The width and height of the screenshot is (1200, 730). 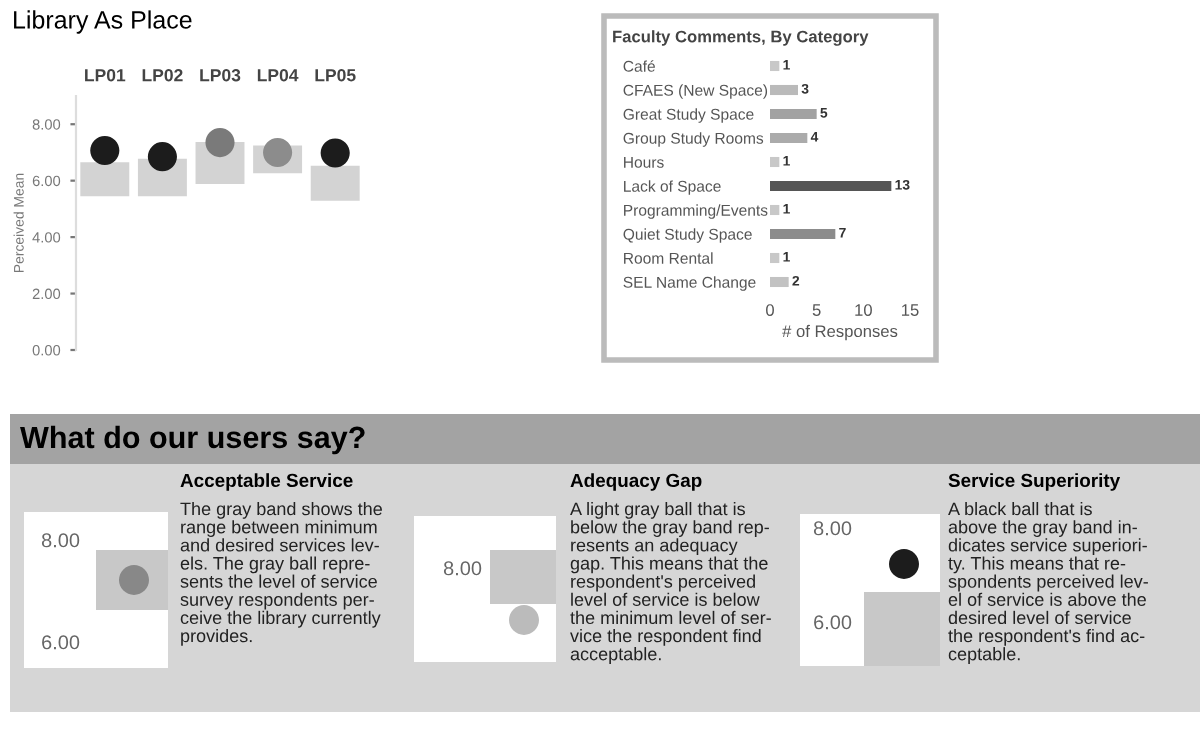 I want to click on x-tick-label: LP05, so click(x=335, y=75).